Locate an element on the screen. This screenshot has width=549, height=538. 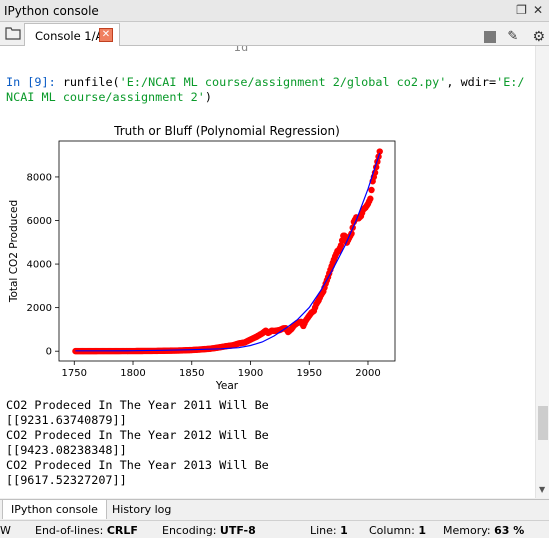
status-fragment: W is located at coordinates (5, 530).